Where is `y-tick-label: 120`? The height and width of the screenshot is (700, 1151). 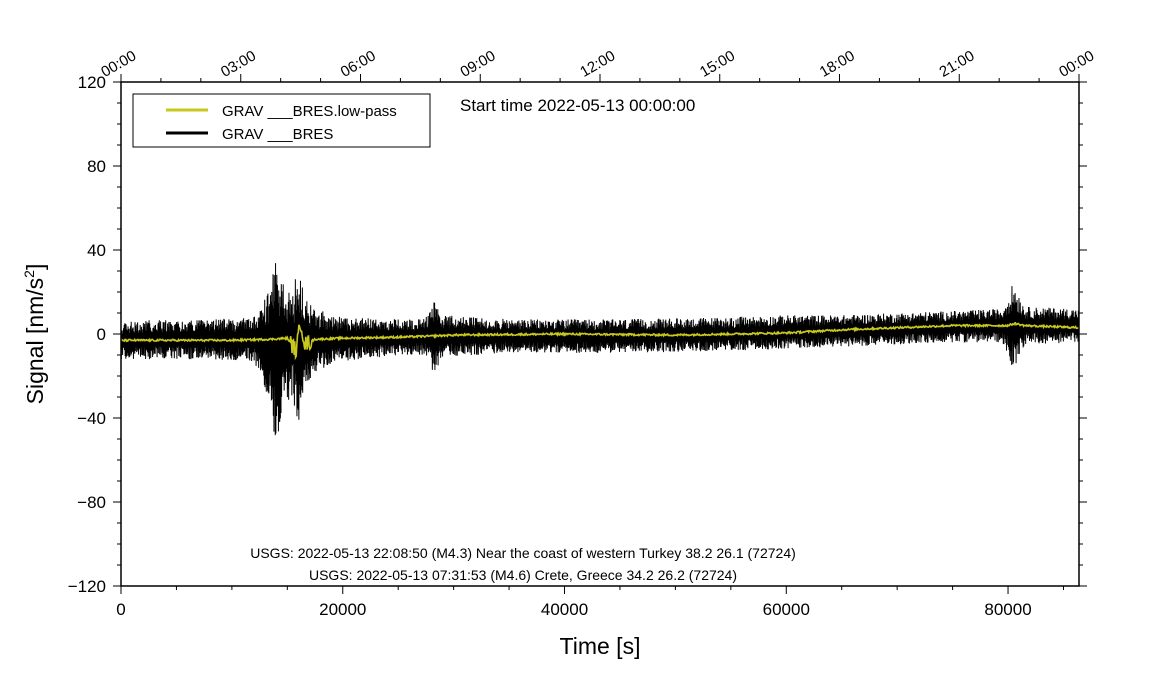
y-tick-label: 120 is located at coordinates (92, 82).